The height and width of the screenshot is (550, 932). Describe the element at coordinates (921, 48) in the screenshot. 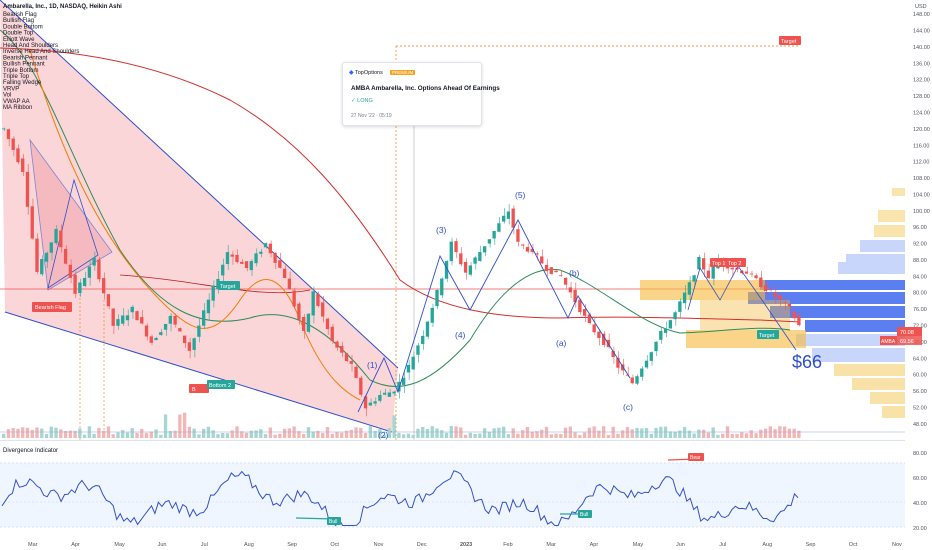

I see `price-tick-label: 140.00` at that location.